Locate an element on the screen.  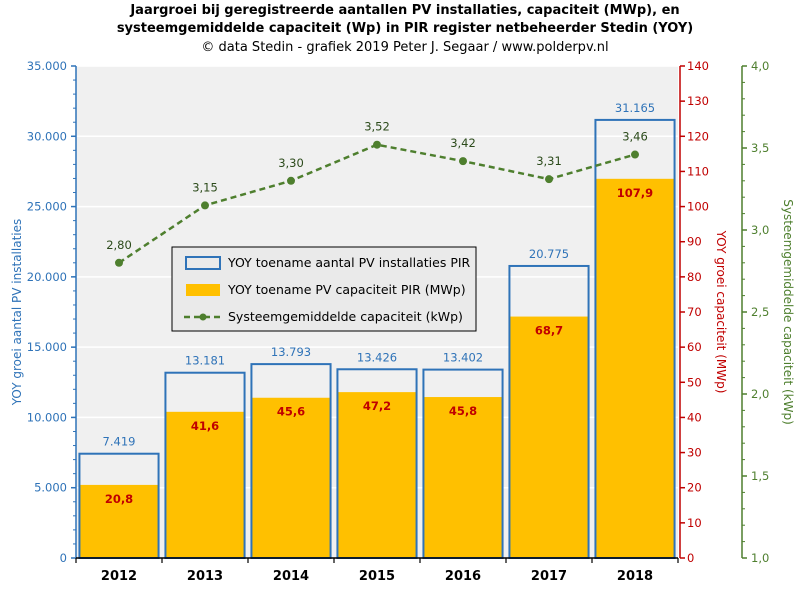
installations-data-label: 13.402 is located at coordinates (463, 358).